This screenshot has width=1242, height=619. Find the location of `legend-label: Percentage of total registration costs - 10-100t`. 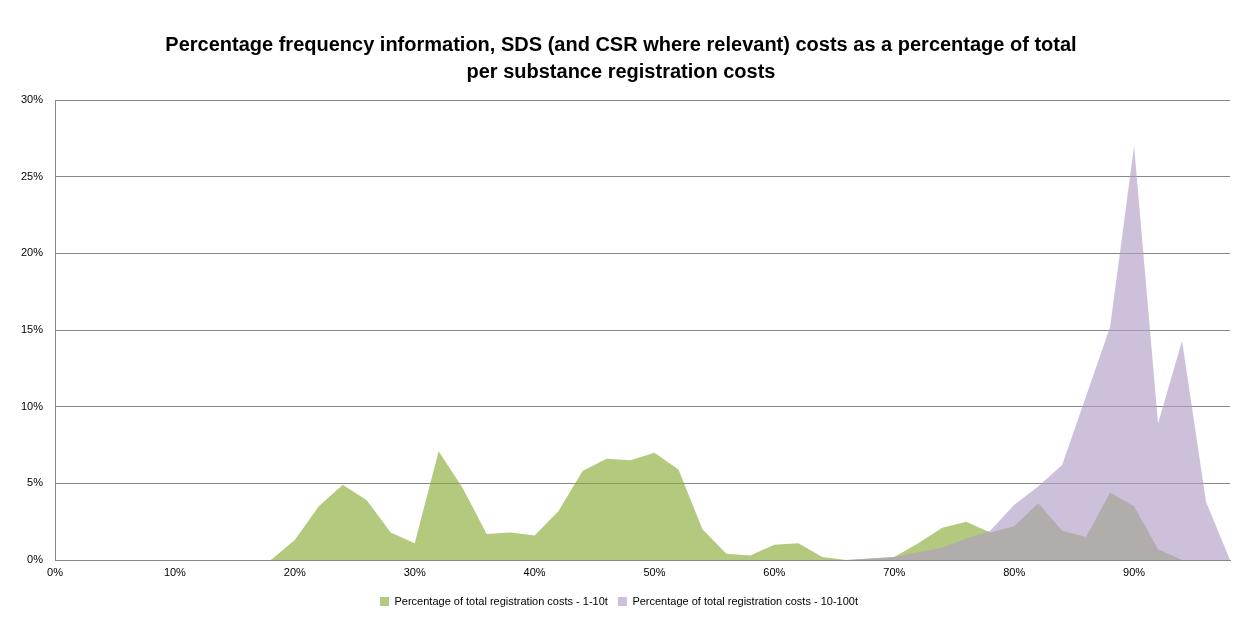

legend-label: Percentage of total registration costs - 10-100t is located at coordinates (745, 600).